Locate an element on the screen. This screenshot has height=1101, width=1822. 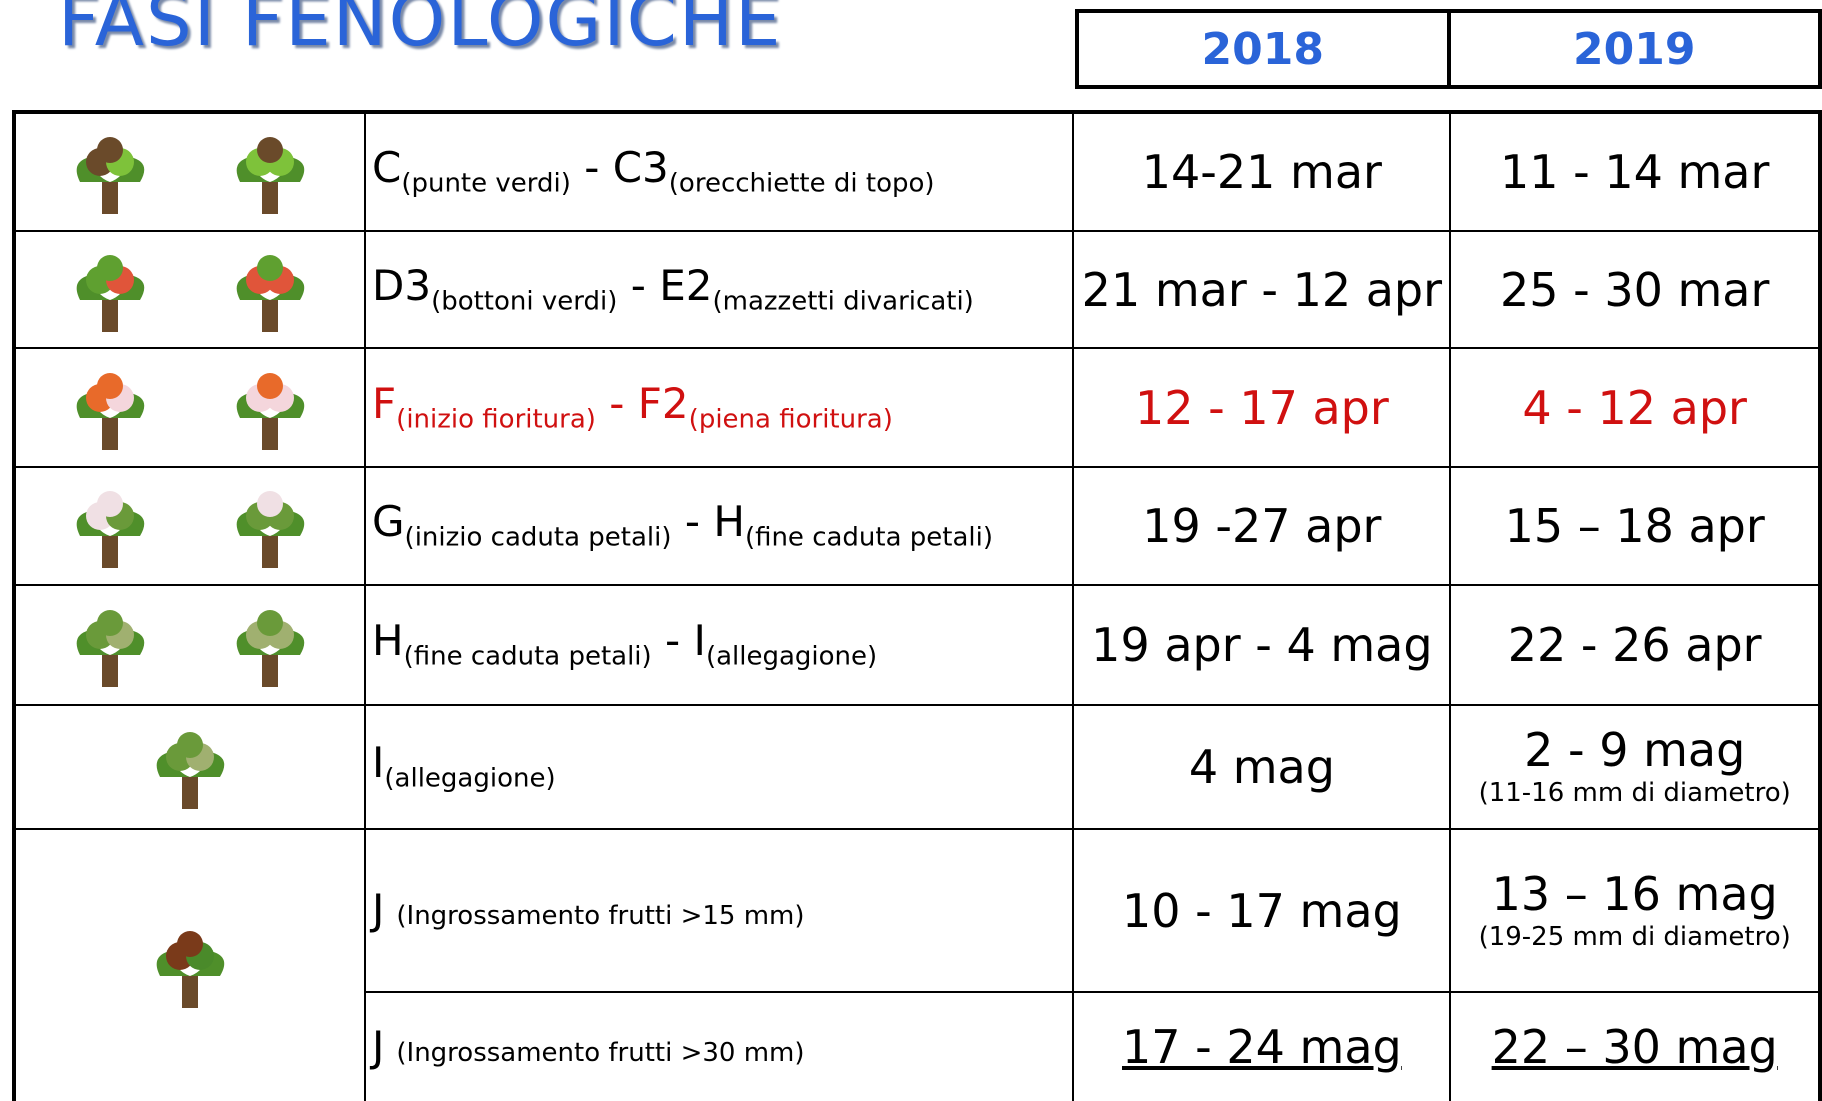
date-range: 14-21 mar is located at coordinates (1261, 172).